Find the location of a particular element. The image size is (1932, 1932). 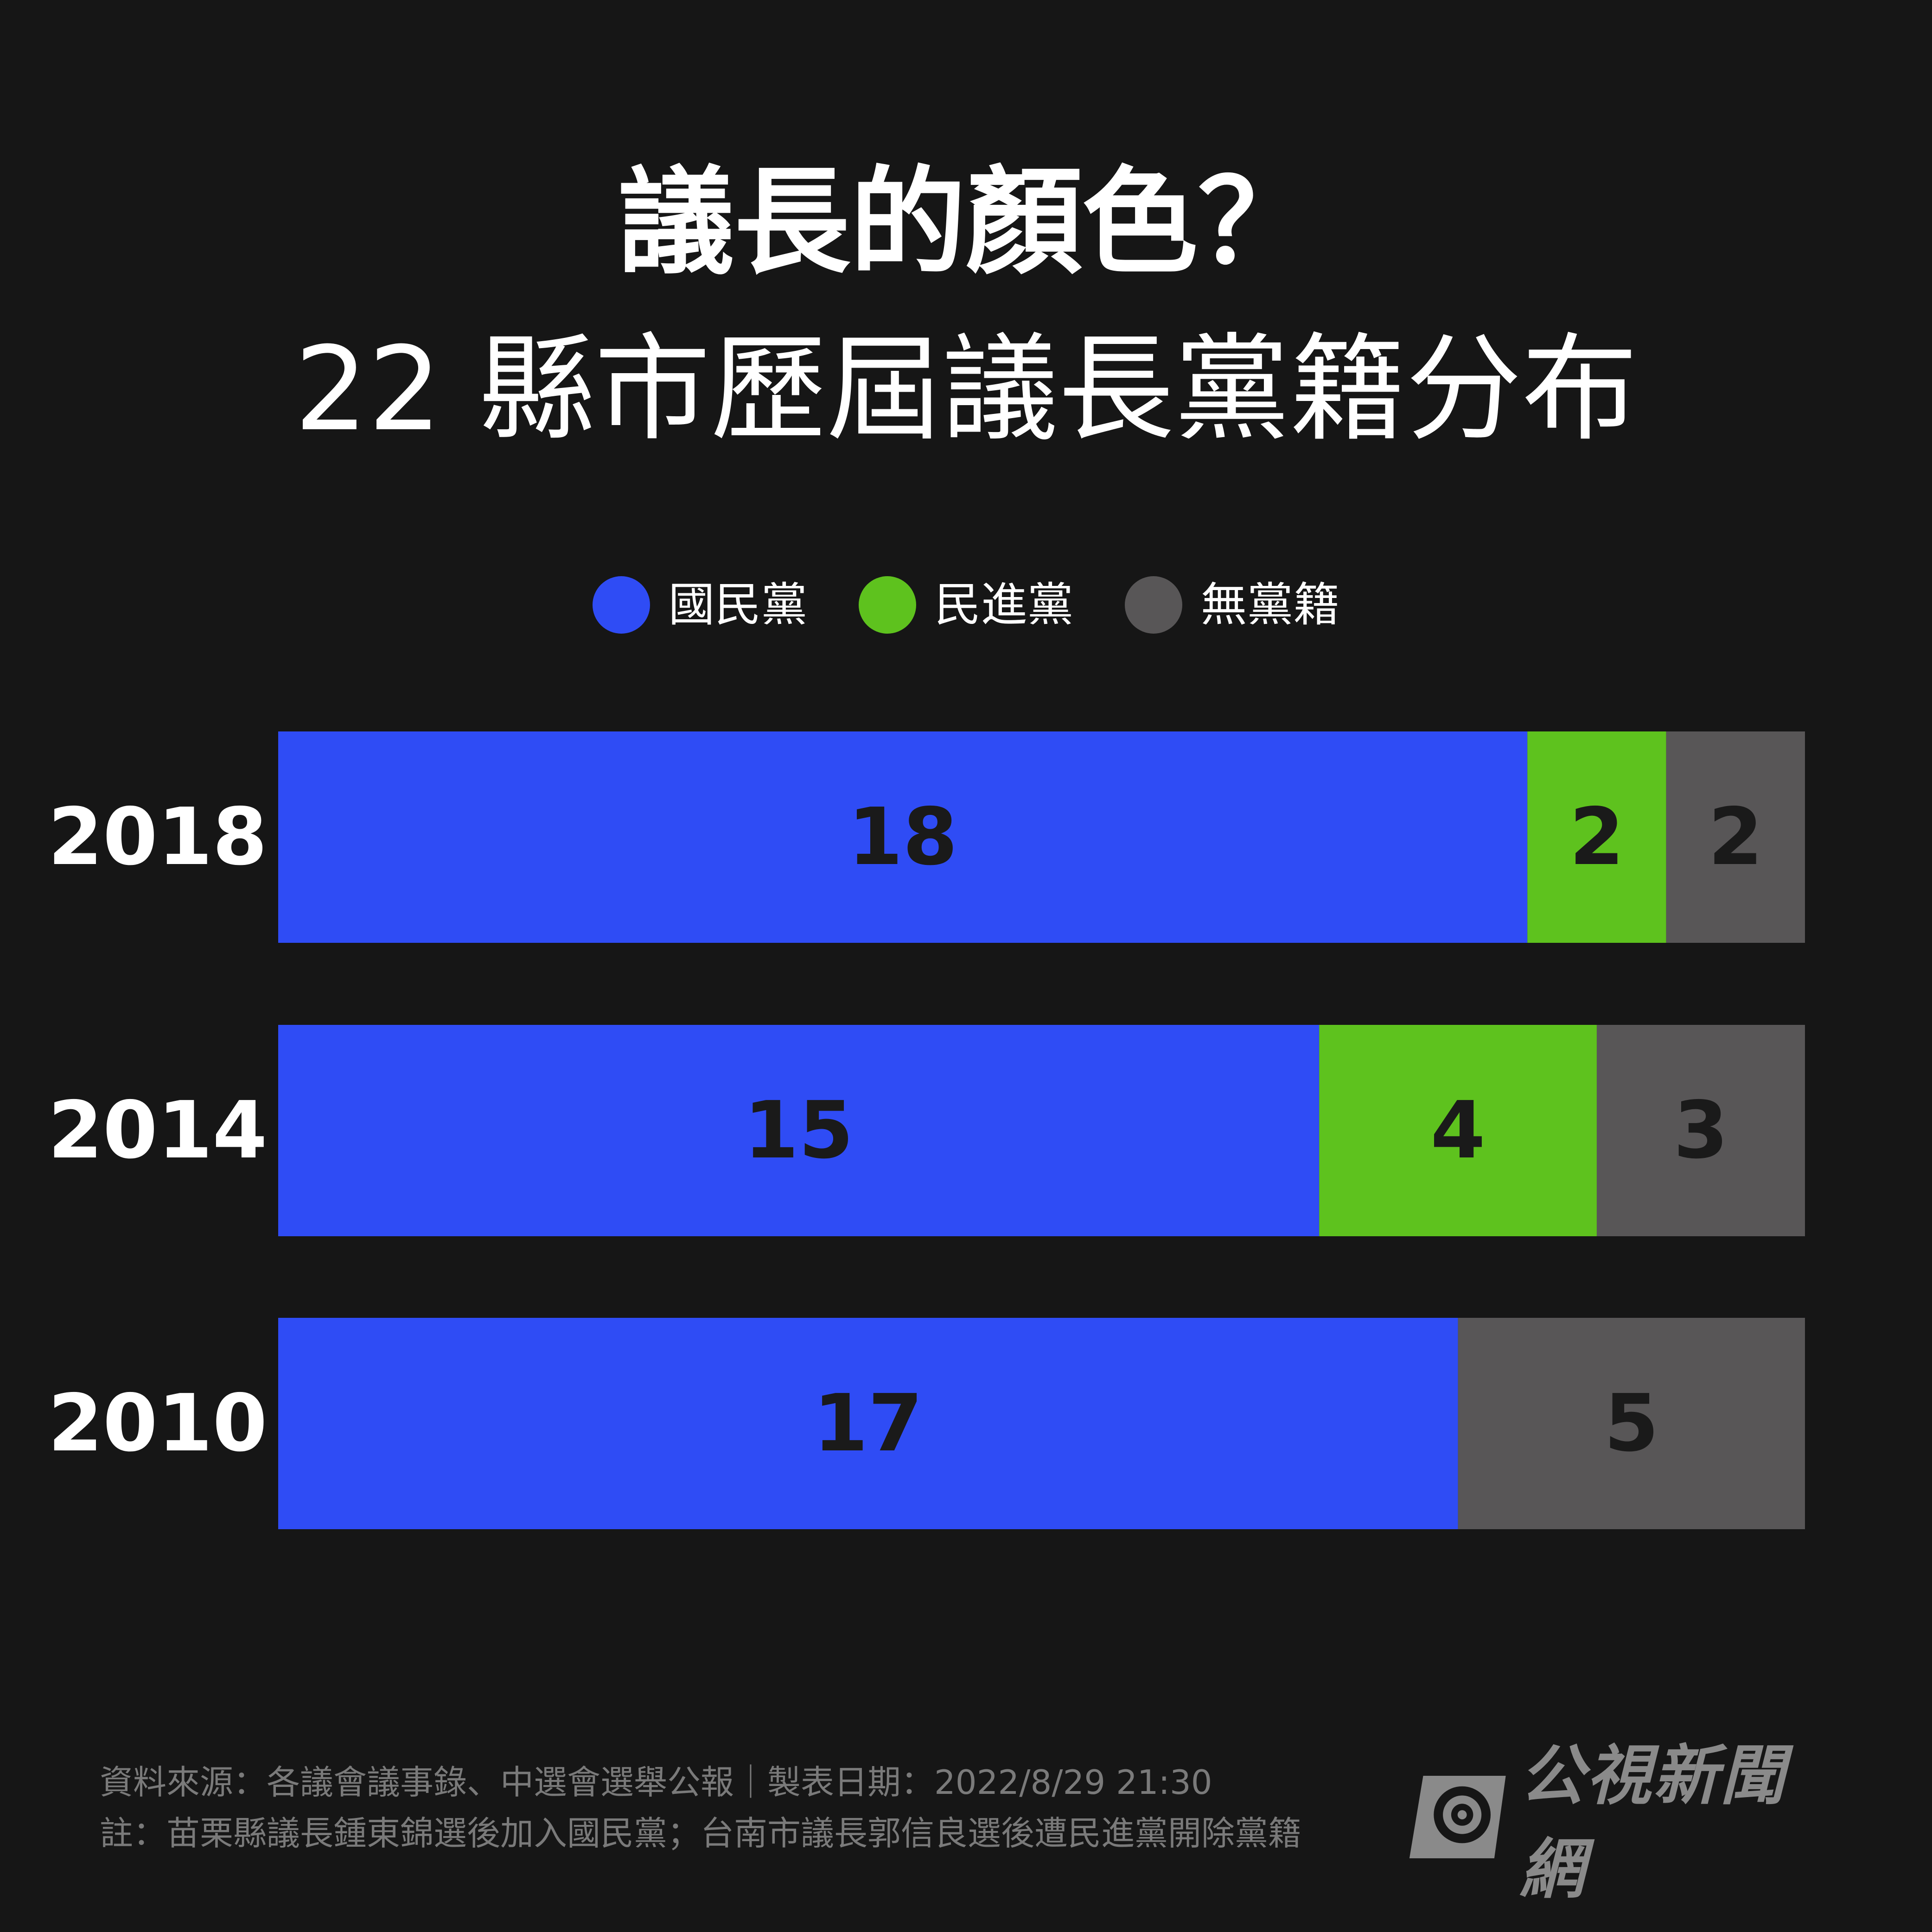

chart-subtitle: 22 縣市歷屆議長黨籍分布 is located at coordinates (966, 389).